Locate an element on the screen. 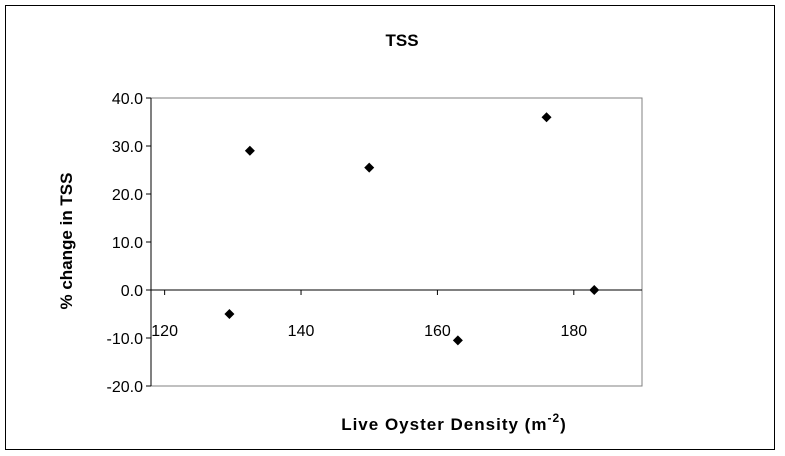 This screenshot has height=456, width=785. x-axis-title-suffix: ) is located at coordinates (563, 424).